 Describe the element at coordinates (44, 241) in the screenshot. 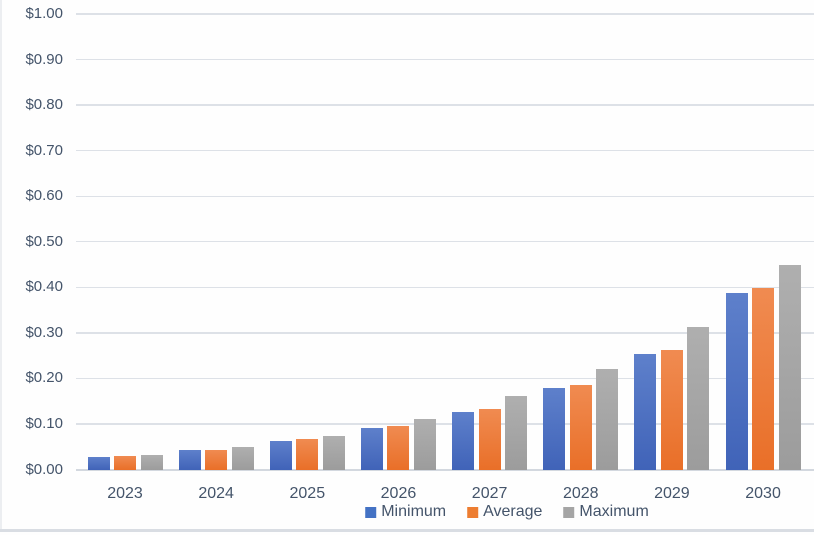

I see `y-axis-tick-label: $0.50` at that location.